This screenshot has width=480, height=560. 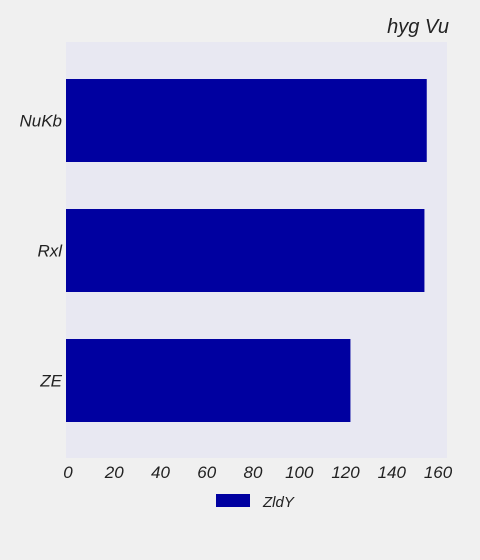 What do you see at coordinates (418, 27) in the screenshot?
I see `chart-title: hyg Vu` at bounding box center [418, 27].